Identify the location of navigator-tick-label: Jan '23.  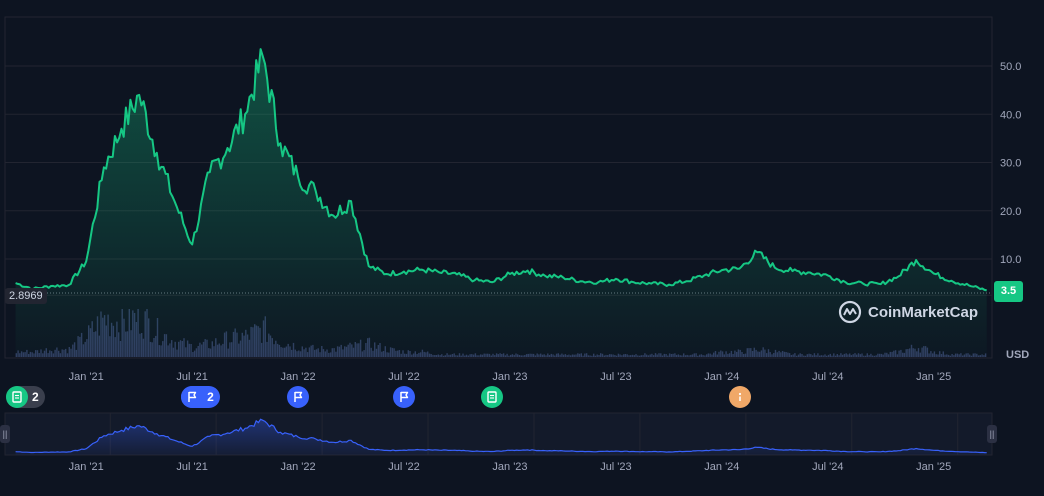
(509, 467).